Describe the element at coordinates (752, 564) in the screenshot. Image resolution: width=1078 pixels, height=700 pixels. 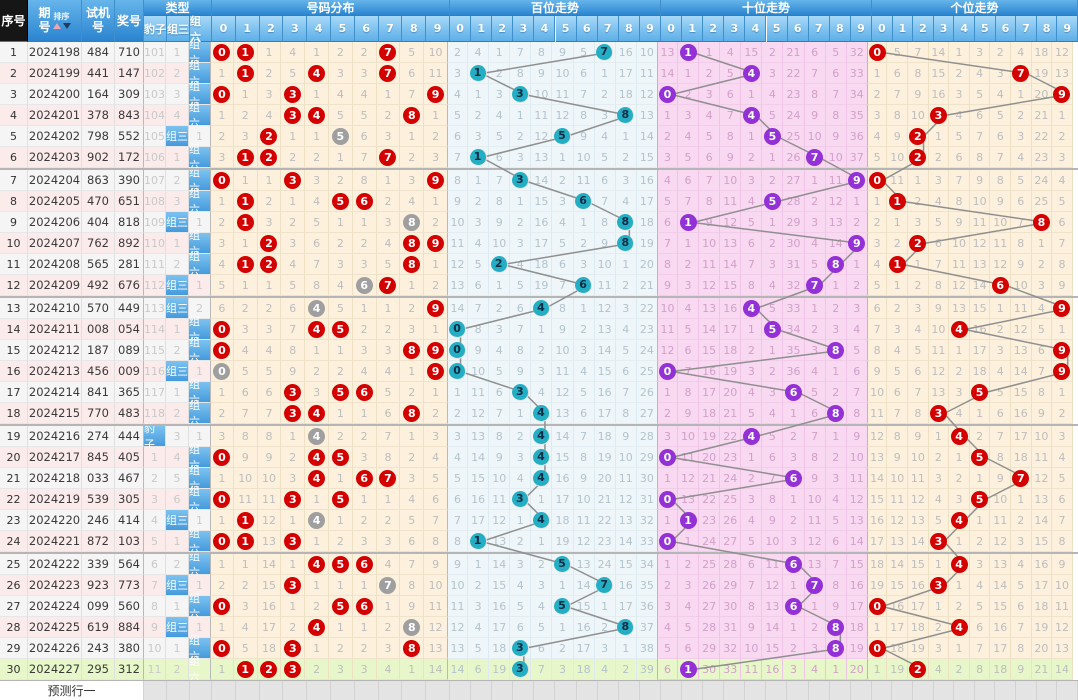
I see `shi-cell-4: 6` at that location.